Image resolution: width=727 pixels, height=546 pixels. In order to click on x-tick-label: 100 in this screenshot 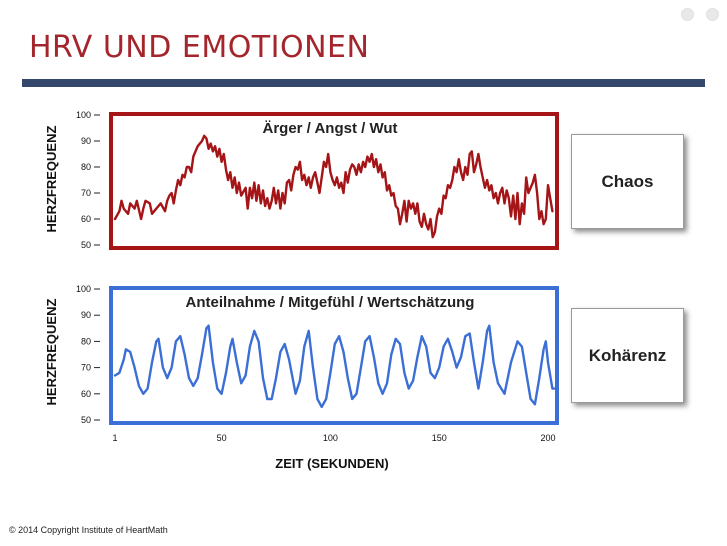, I will do `click(330, 438)`.